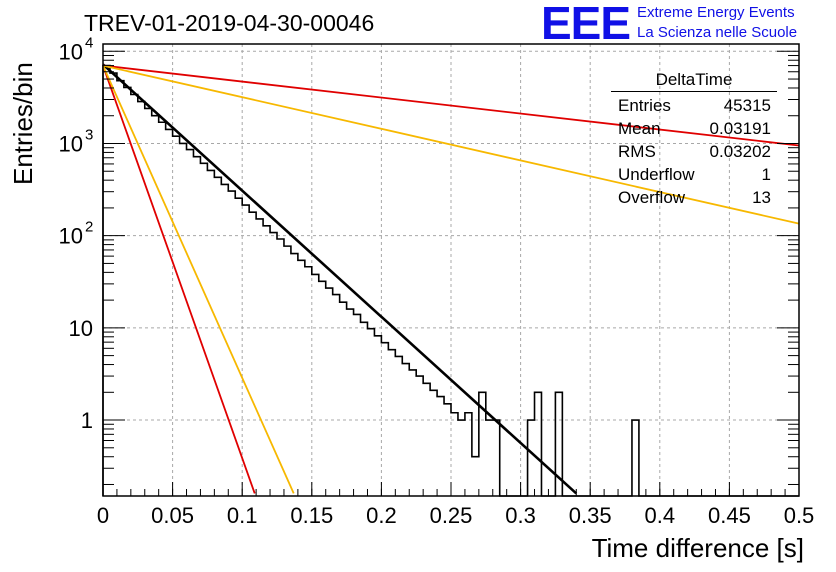 Image resolution: width=836 pixels, height=572 pixels. What do you see at coordinates (652, 197) in the screenshot?
I see `stats-label: Overflow` at bounding box center [652, 197].